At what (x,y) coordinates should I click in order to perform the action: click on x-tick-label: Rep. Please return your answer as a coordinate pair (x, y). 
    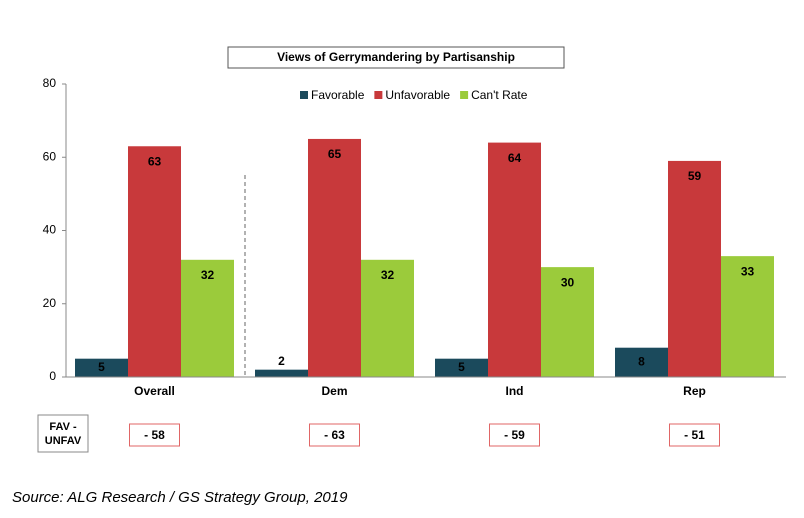
    Looking at the image, I should click on (694, 391).